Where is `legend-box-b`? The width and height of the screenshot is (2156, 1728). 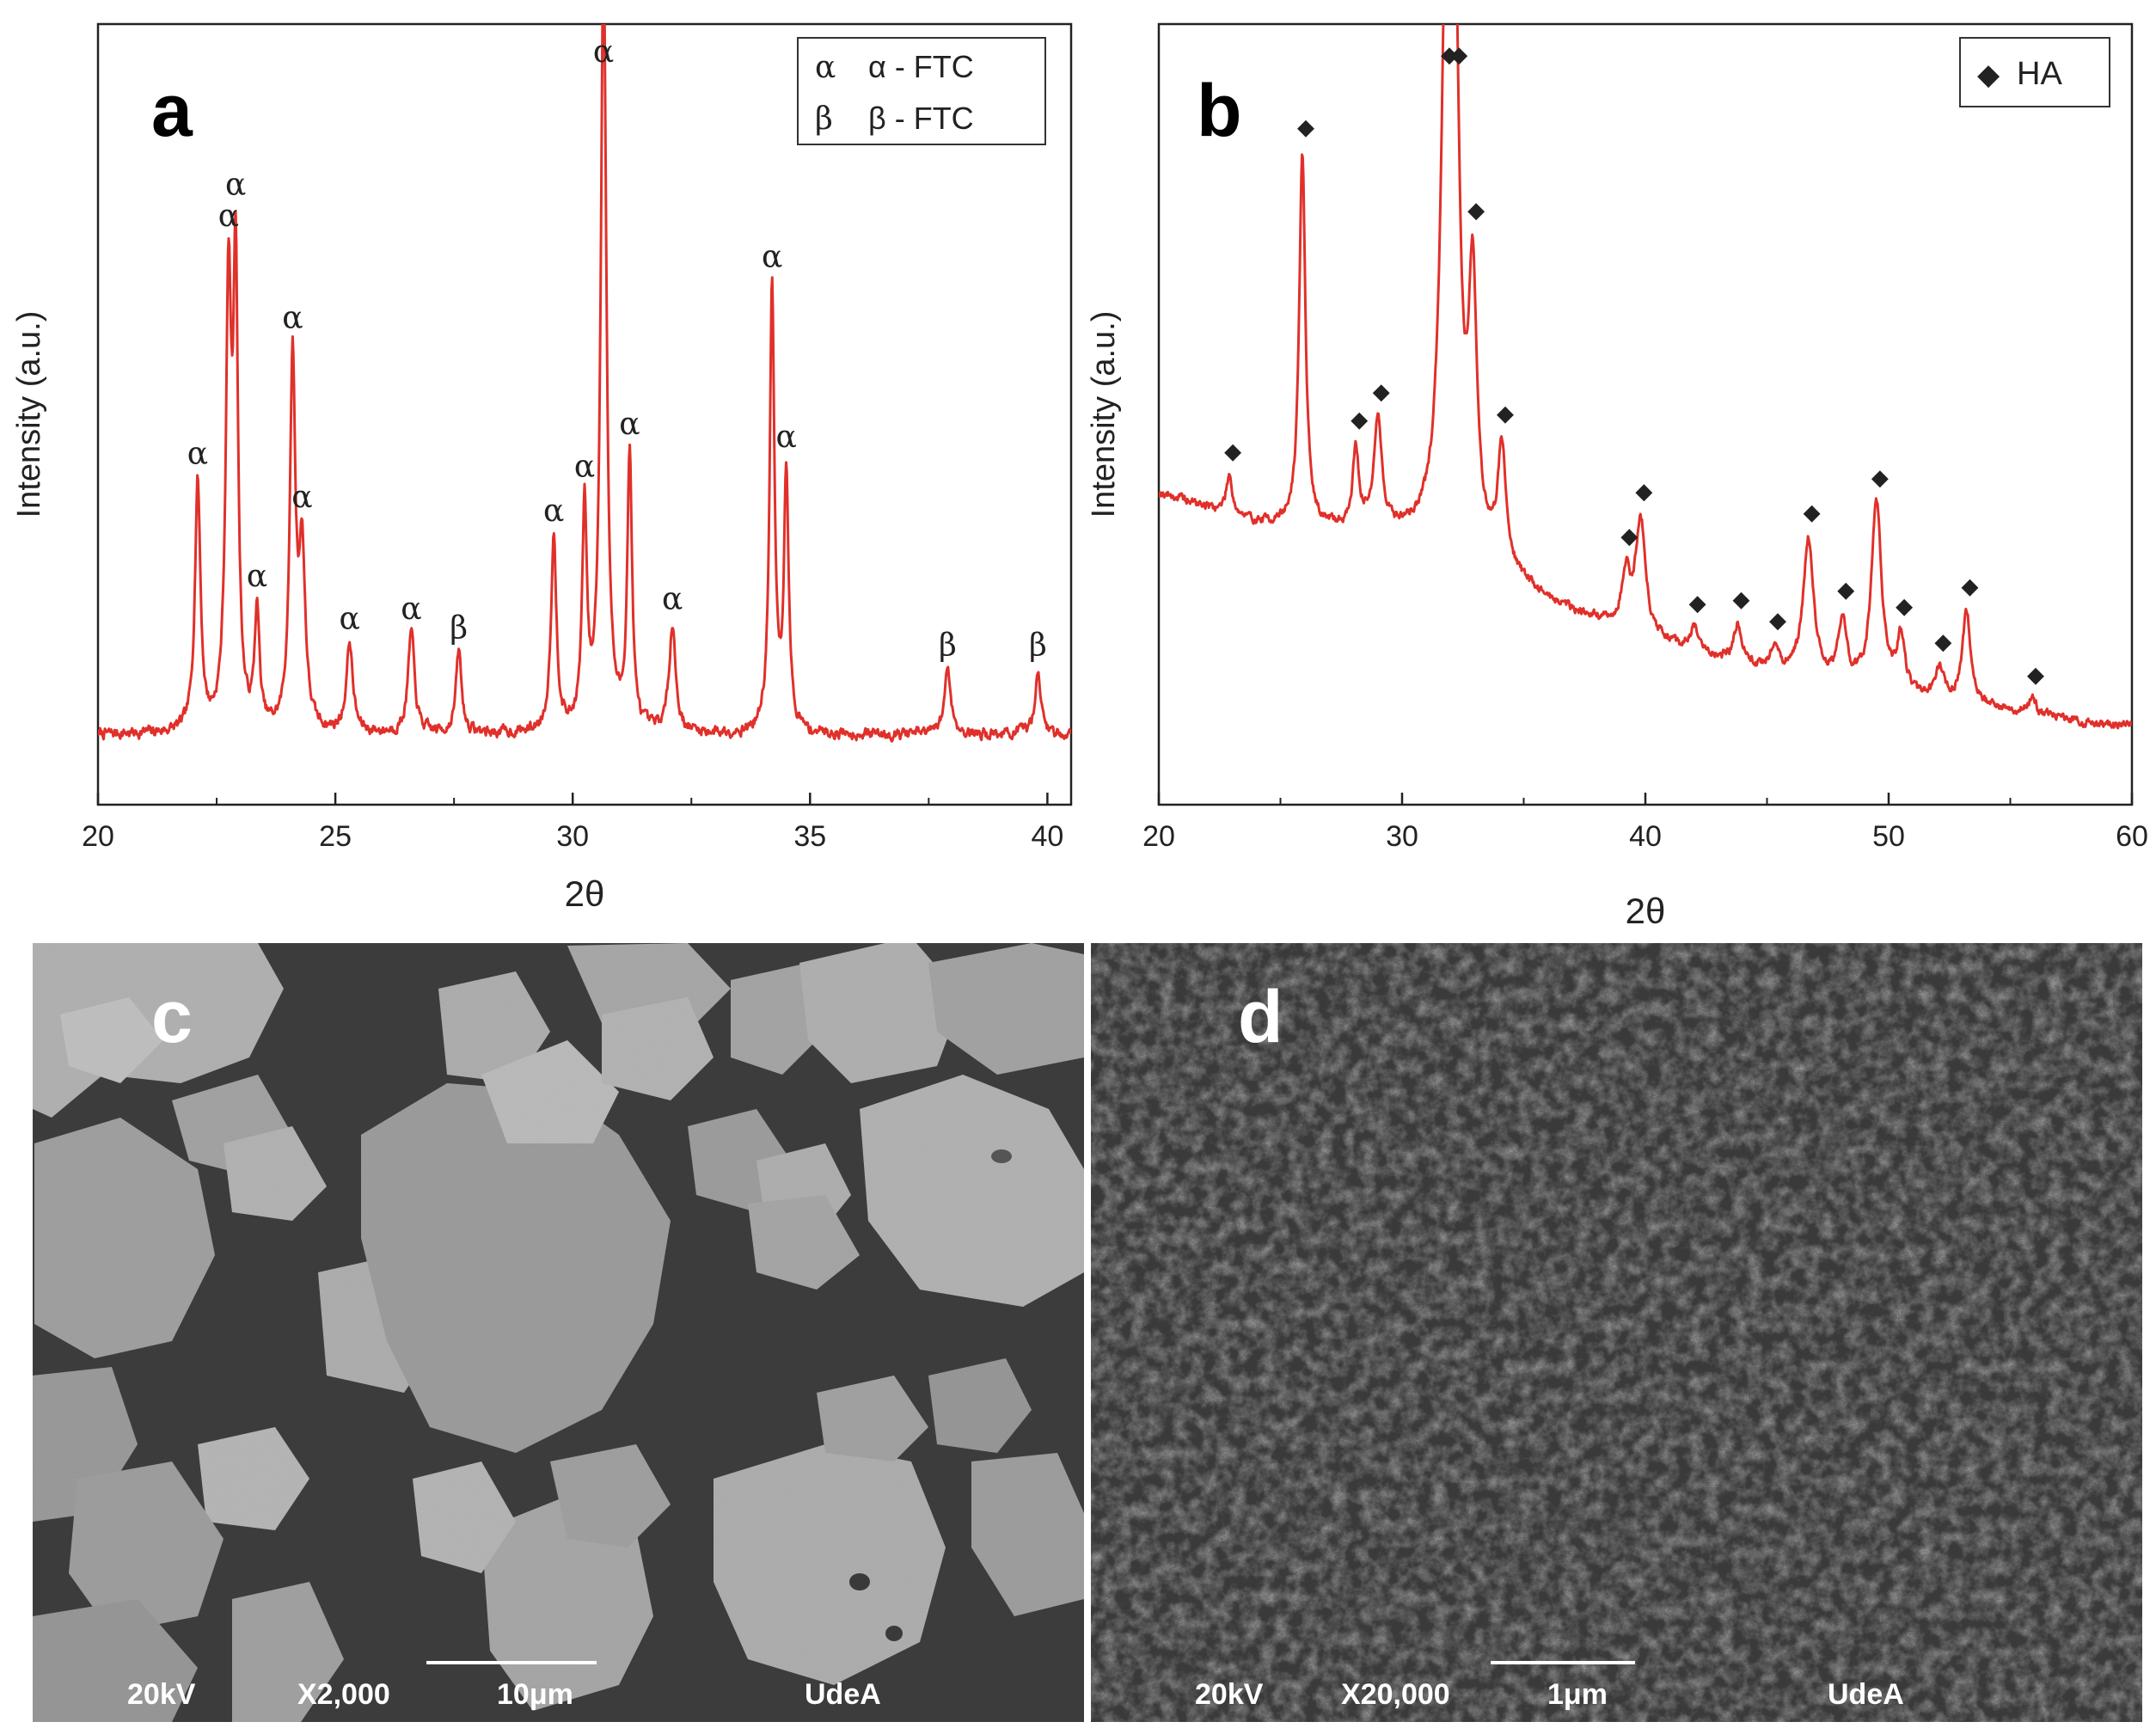
legend-box-b is located at coordinates (2034, 72).